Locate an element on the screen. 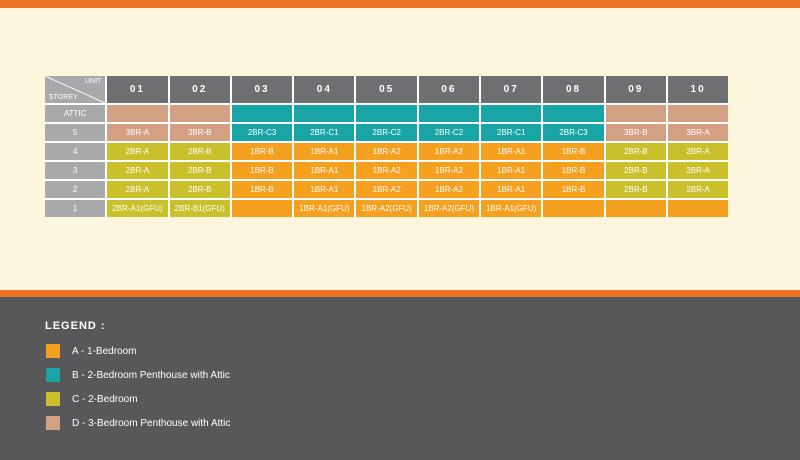  column-header: 02 is located at coordinates (199, 89).